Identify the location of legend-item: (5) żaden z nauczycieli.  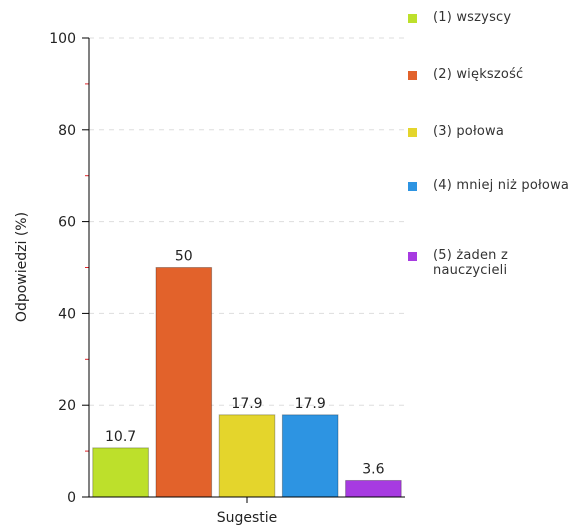
(489, 263).